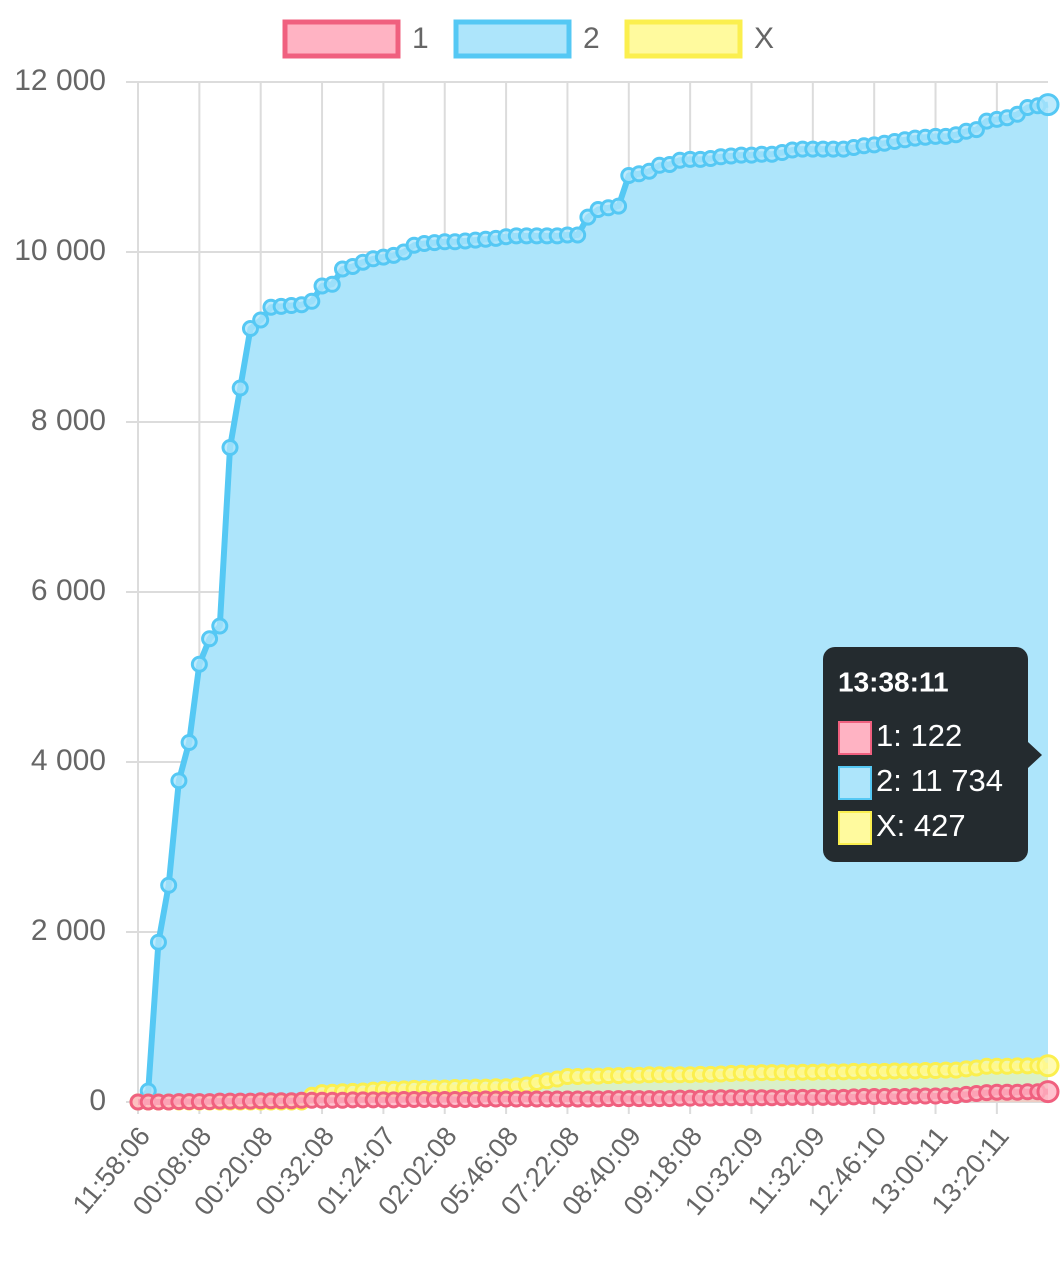 The height and width of the screenshot is (1280, 1062). I want to click on y-tick-label: 4 000, so click(68, 760).